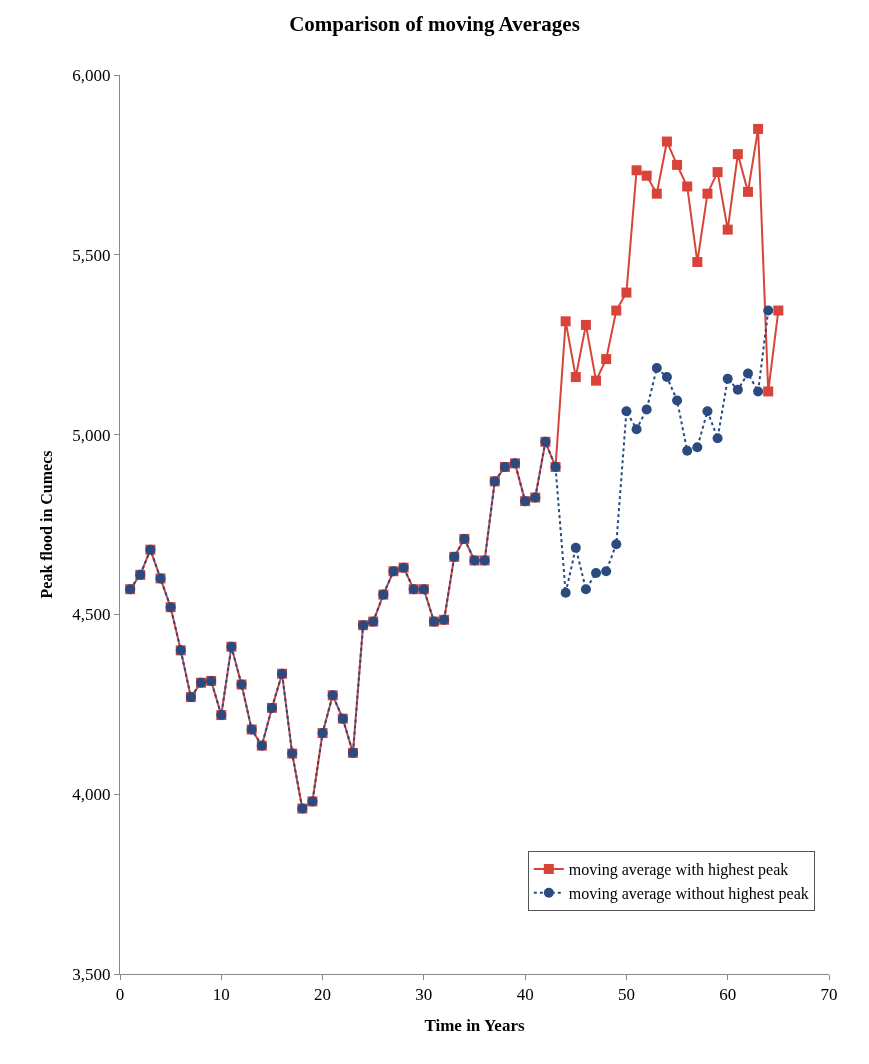  What do you see at coordinates (120, 995) in the screenshot?
I see `x-tick-label: 0` at bounding box center [120, 995].